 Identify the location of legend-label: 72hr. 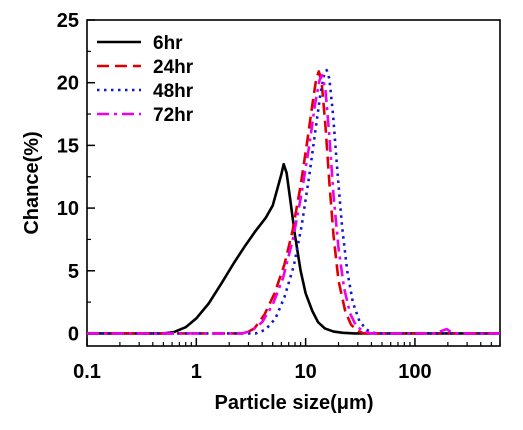
(173, 115).